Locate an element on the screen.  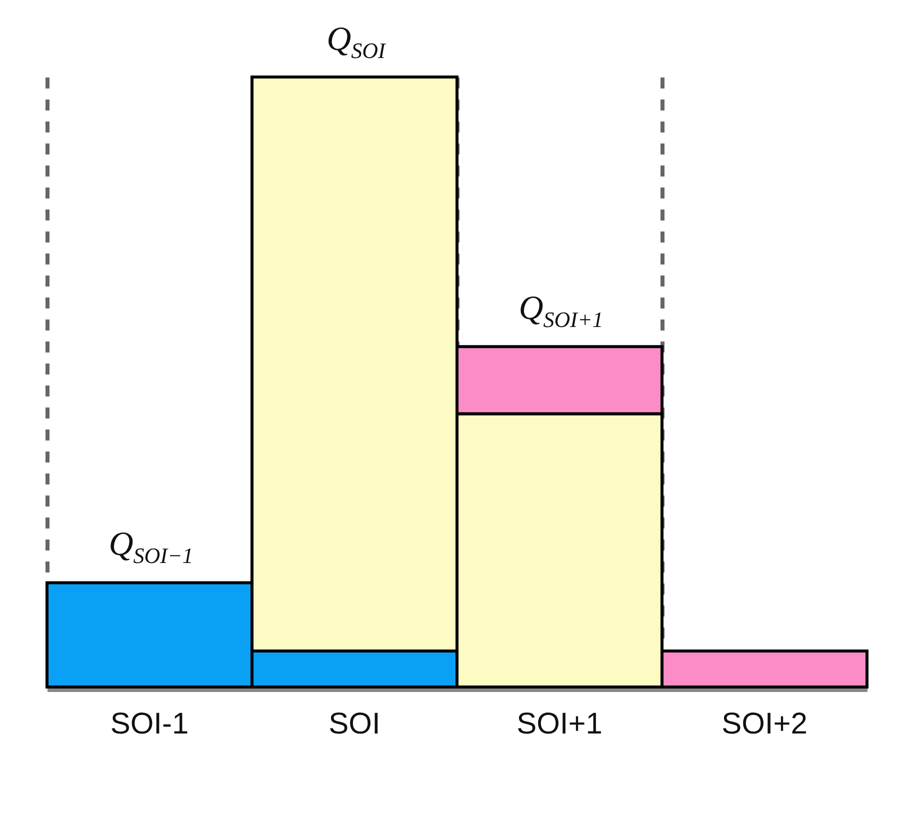
annotation: Q$_{SOI−1}$ is located at coordinates (151, 547).